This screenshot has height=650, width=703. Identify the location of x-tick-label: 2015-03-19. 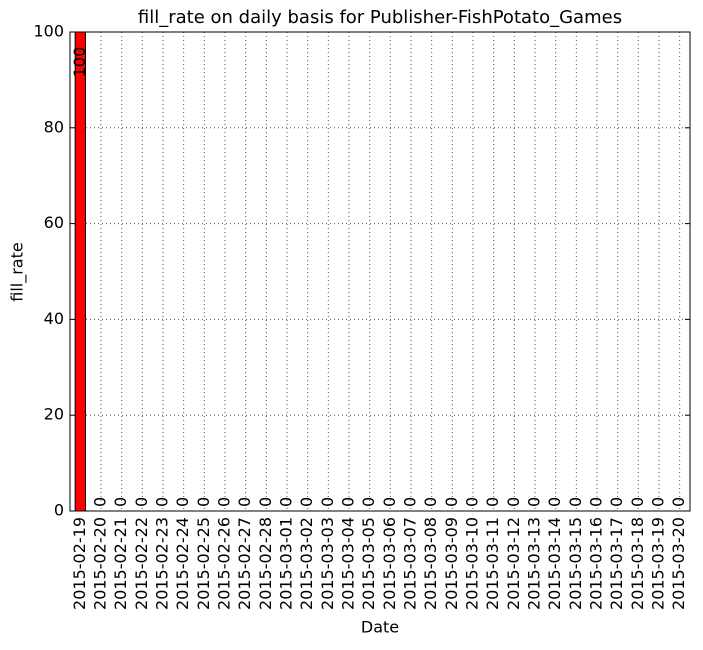
(658, 563).